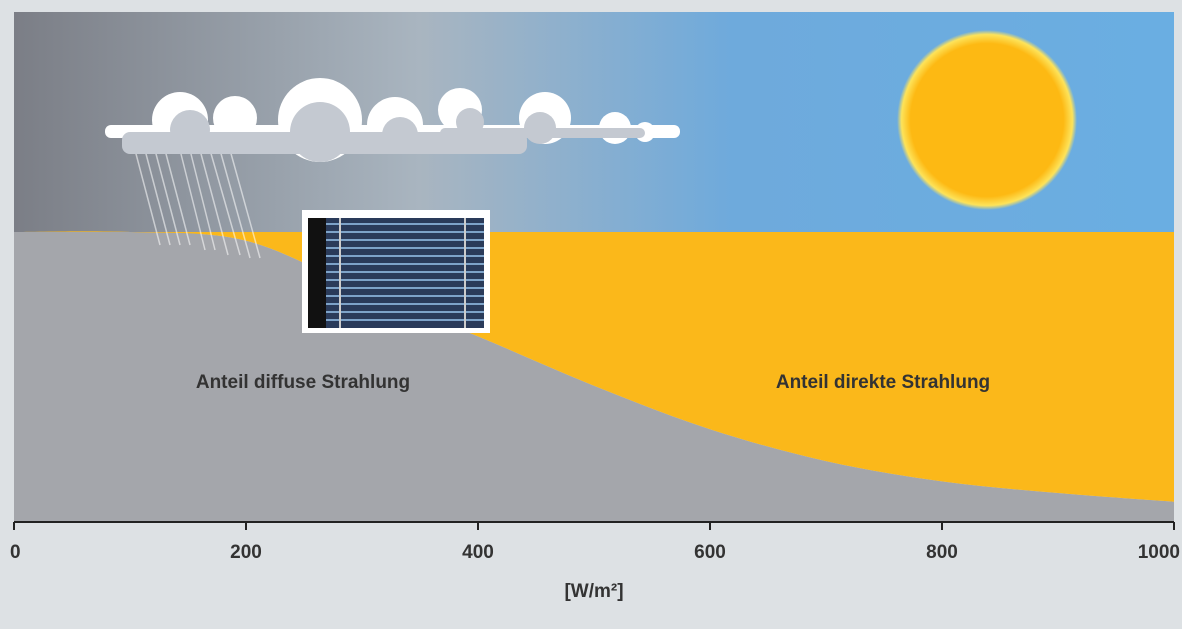  Describe the element at coordinates (593, 591) in the screenshot. I see `x-axis-title: [W/m²]` at that location.